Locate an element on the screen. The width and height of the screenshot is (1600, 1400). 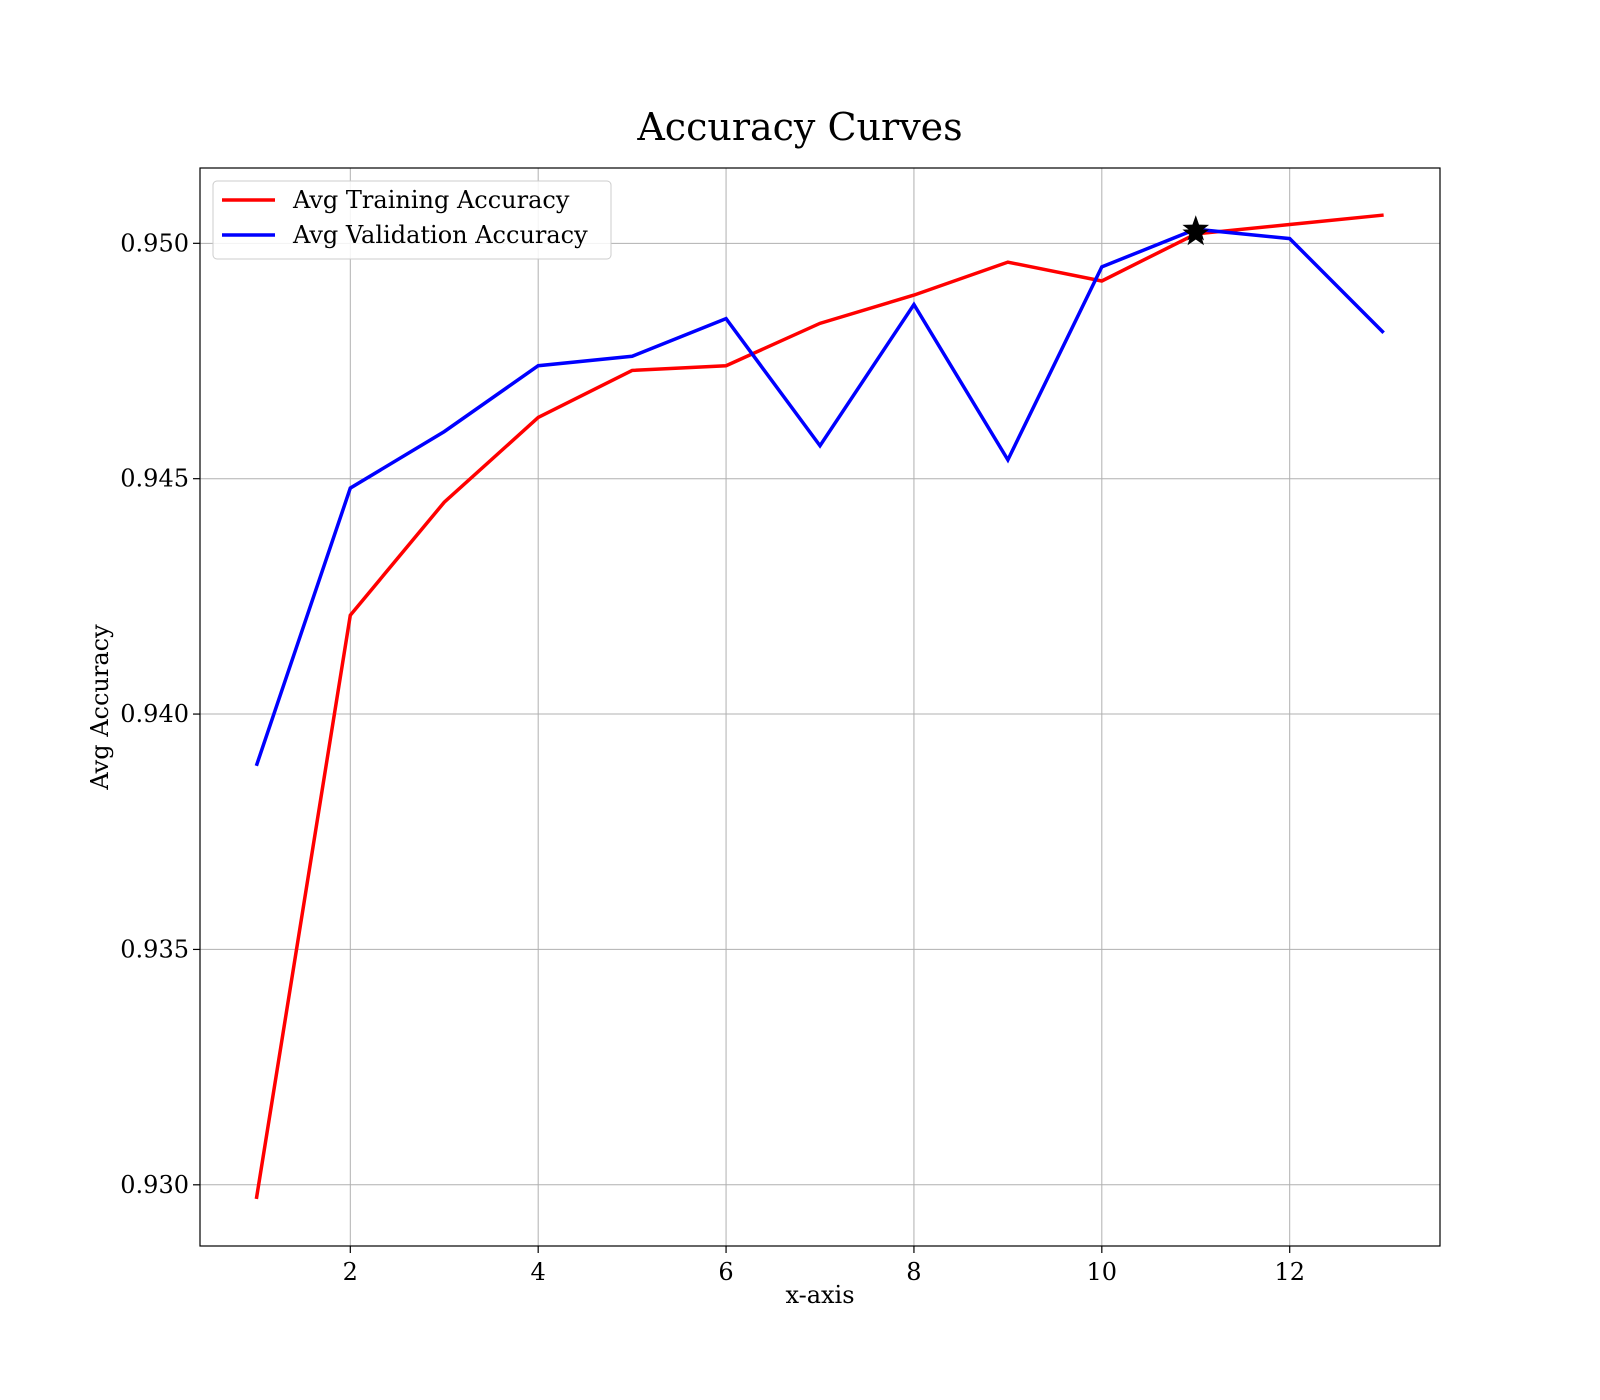
x-tick-label: 8 is located at coordinates (913, 1272).